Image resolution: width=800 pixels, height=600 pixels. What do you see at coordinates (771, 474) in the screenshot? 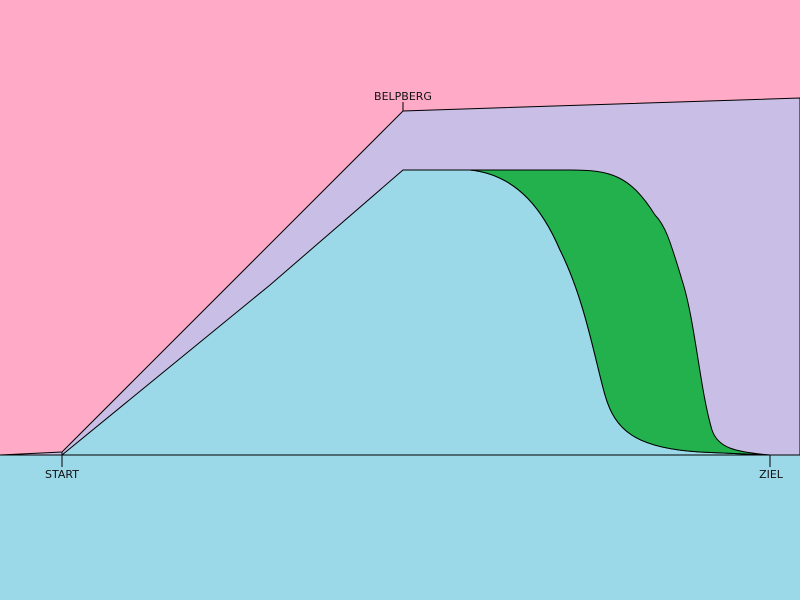
I see `finish-label: ZIEL` at bounding box center [771, 474].